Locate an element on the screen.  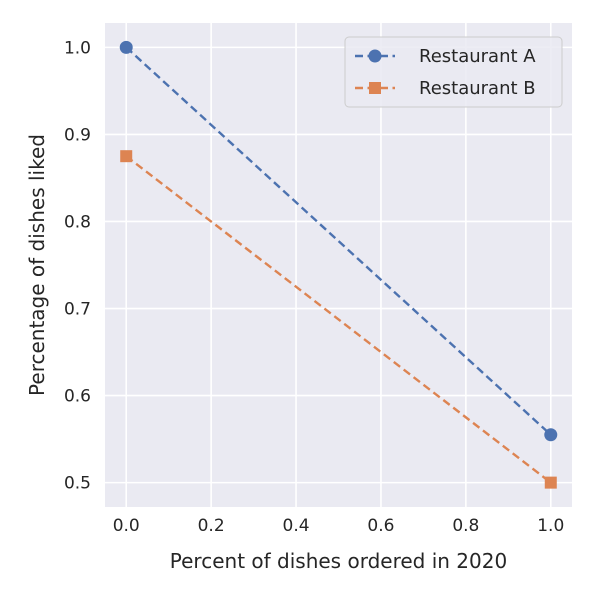
legend-box is located at coordinates (453, 72).